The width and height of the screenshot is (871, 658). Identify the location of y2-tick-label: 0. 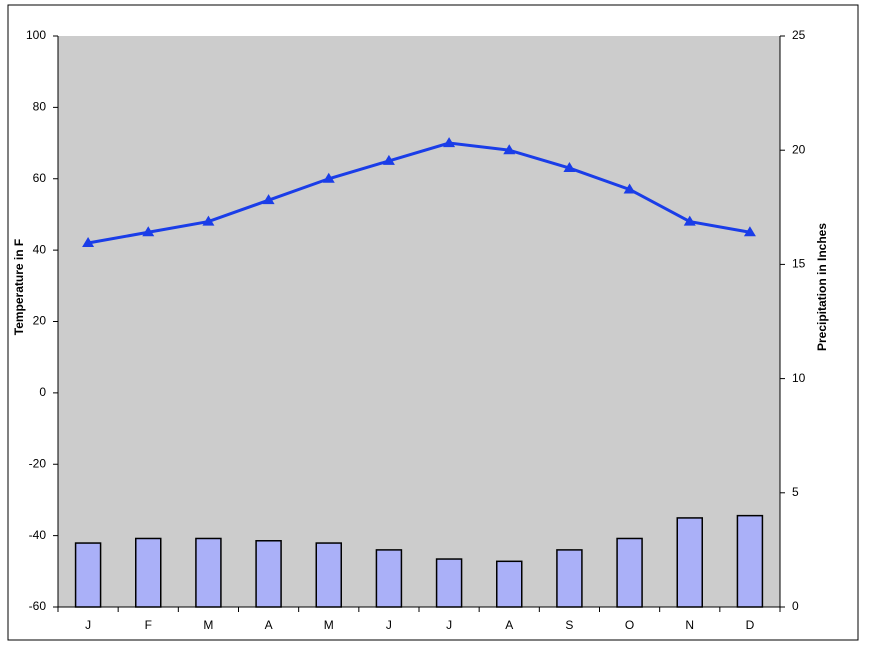
(795, 606).